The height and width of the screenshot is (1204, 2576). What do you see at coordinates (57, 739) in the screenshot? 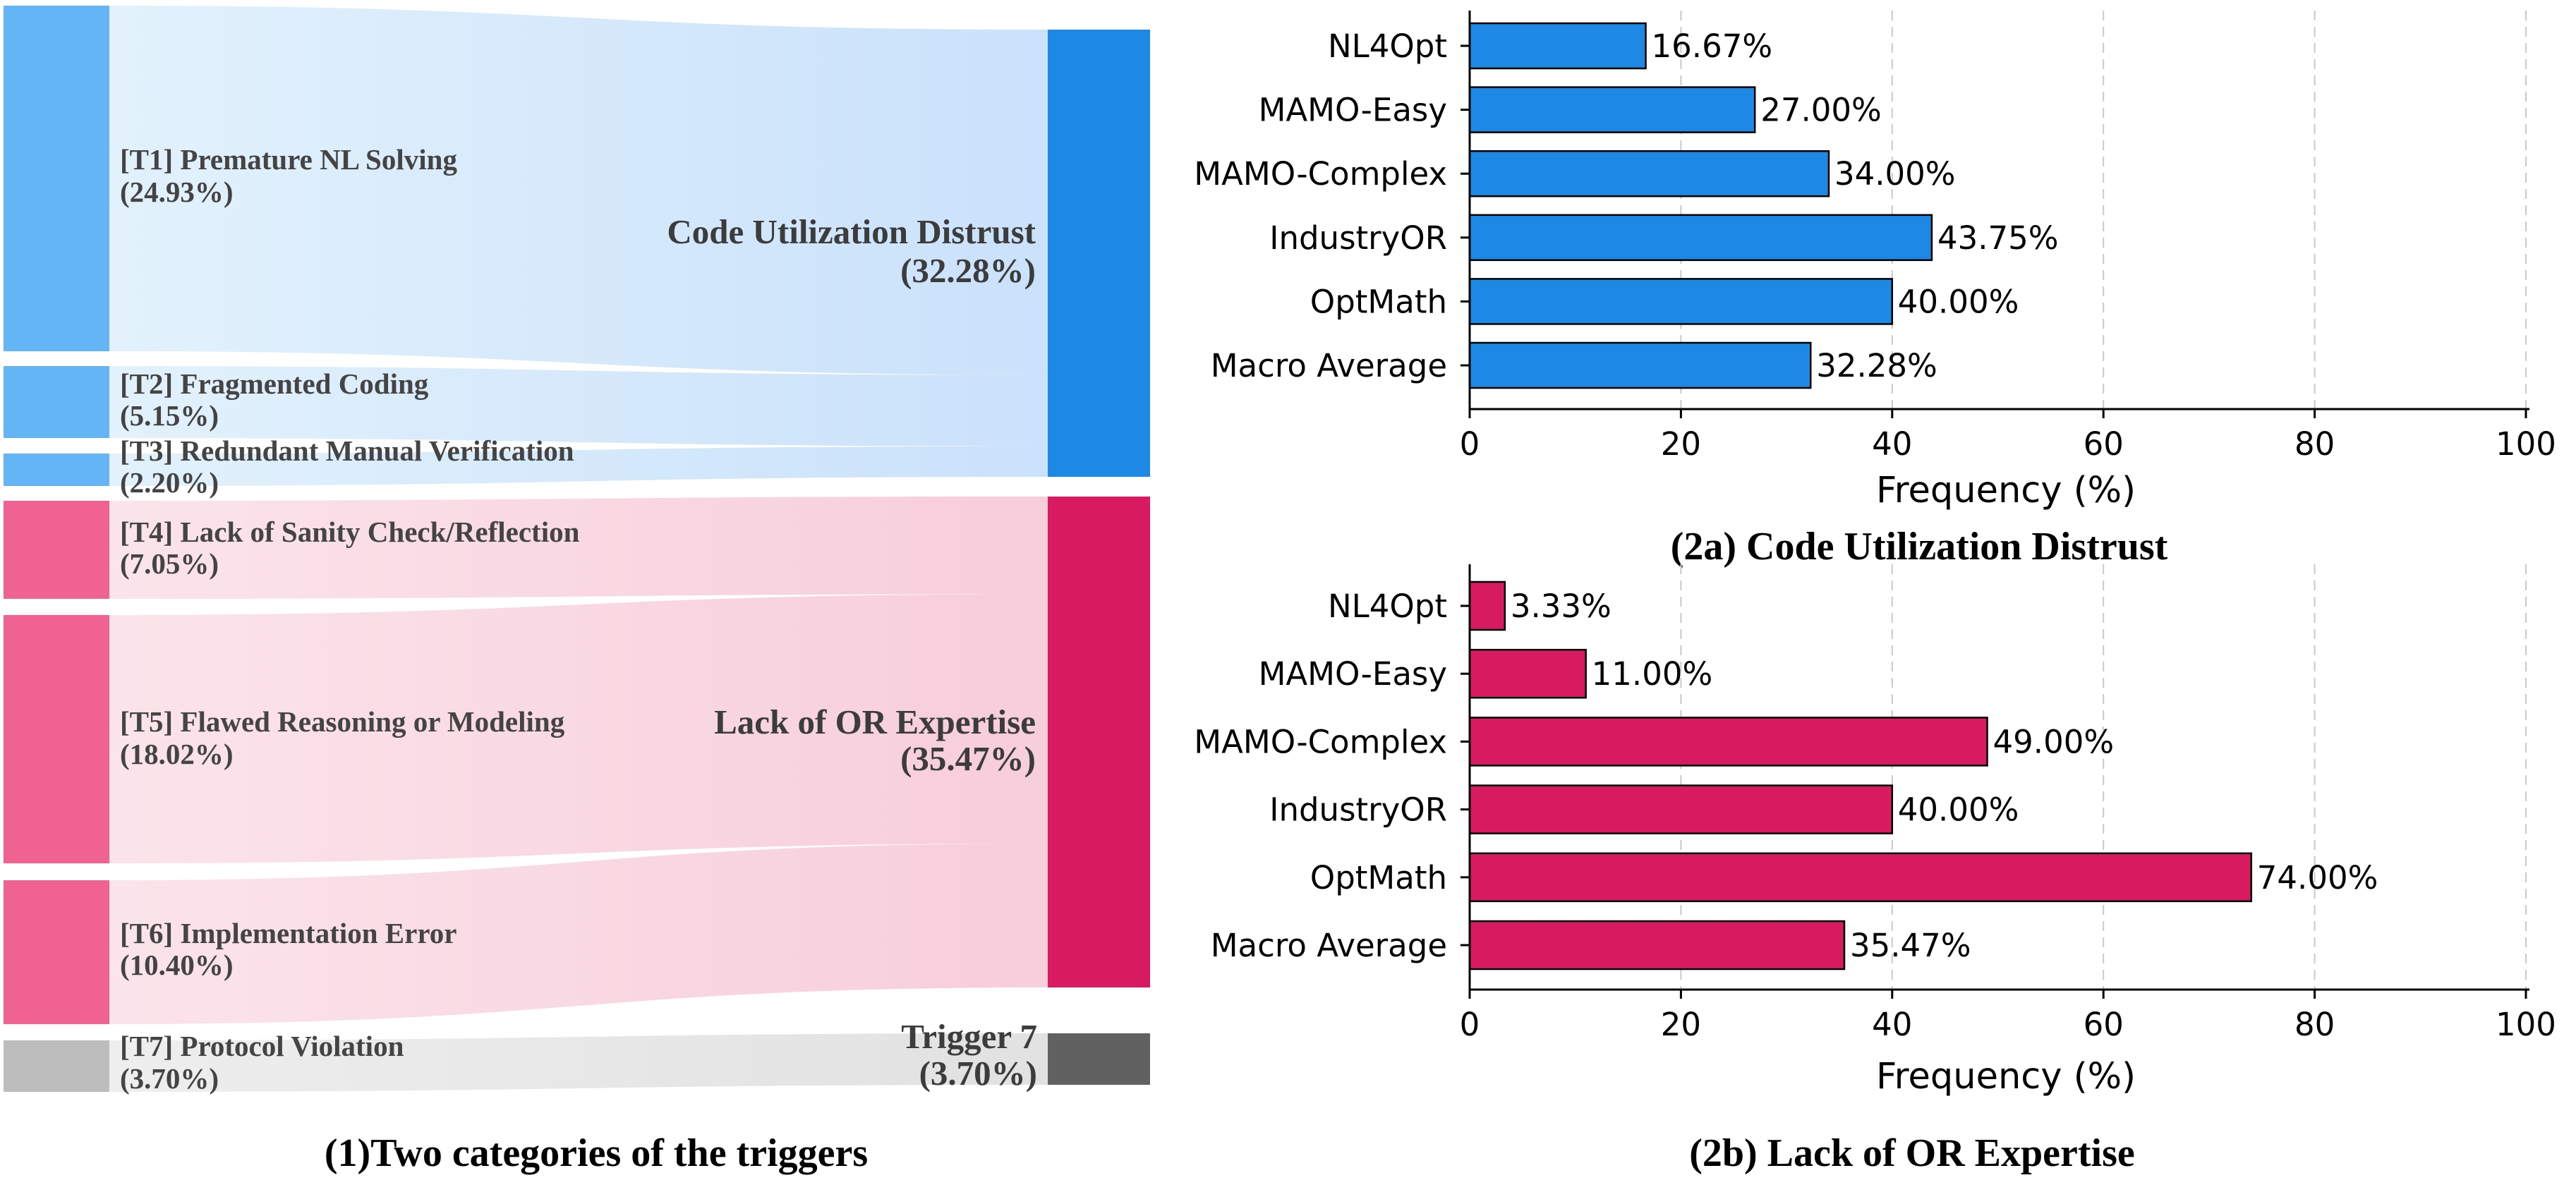
I see `sankey-node-t5` at bounding box center [57, 739].